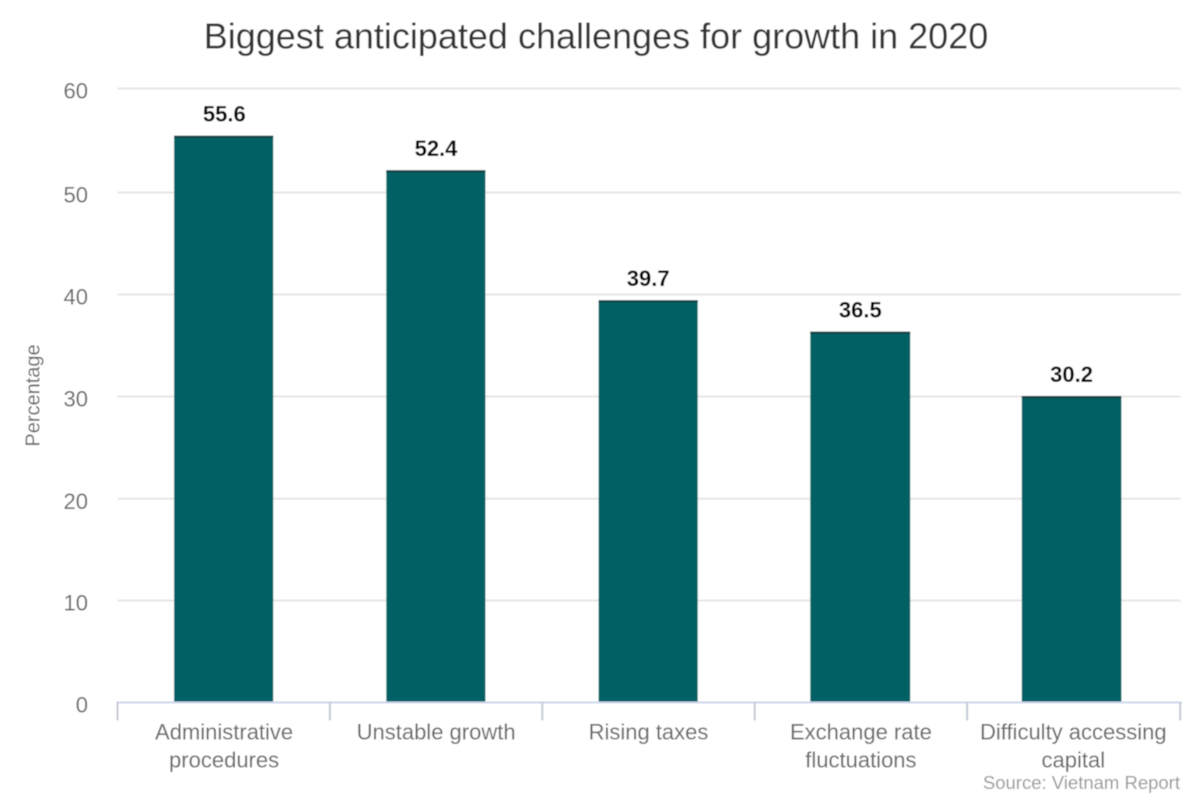  What do you see at coordinates (1074, 760) in the screenshot?
I see `svg-text: capital` at bounding box center [1074, 760].